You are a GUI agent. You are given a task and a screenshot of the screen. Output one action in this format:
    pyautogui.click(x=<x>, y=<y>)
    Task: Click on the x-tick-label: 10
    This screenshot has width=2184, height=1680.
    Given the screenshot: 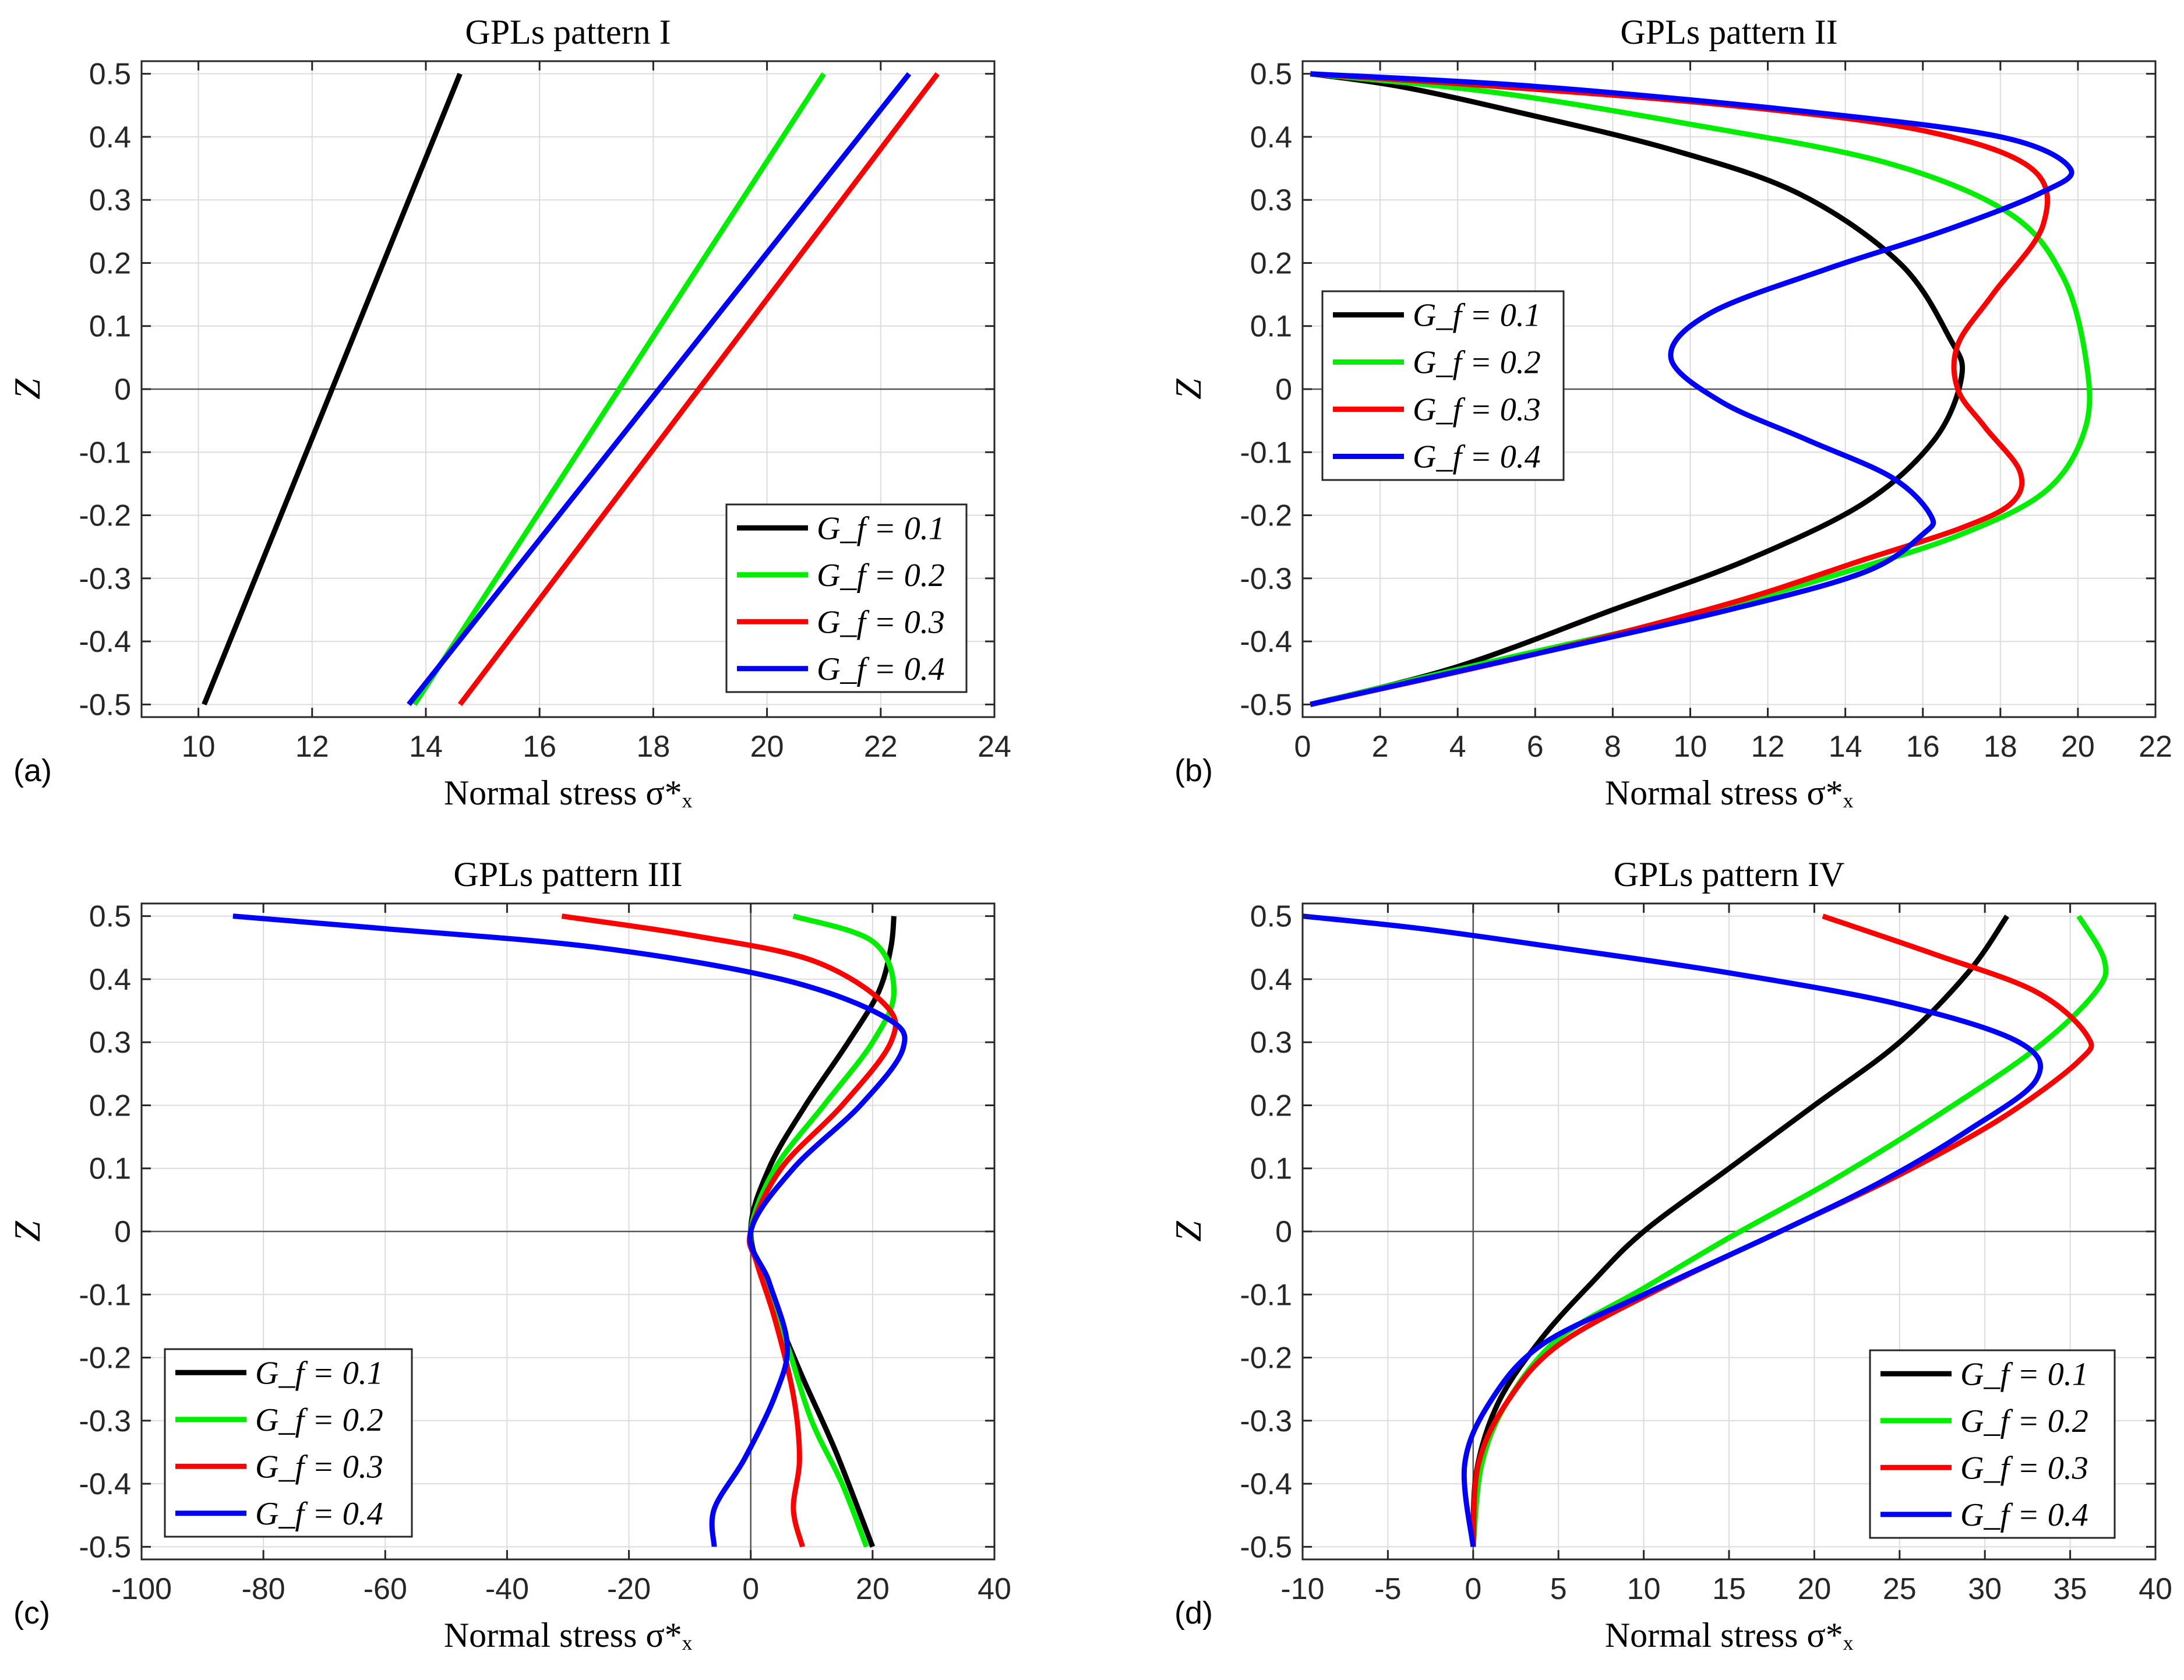 What is the action you would take?
    pyautogui.click(x=199, y=747)
    